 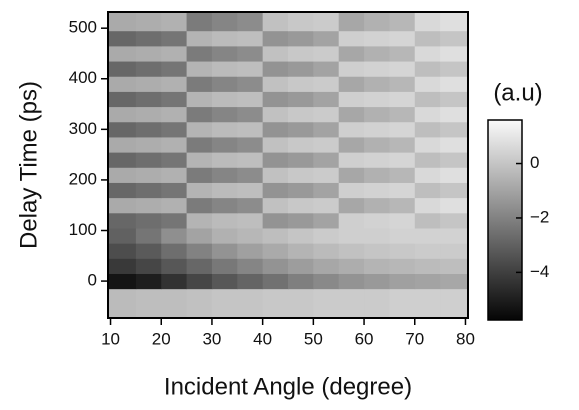 I want to click on colorbar-tick-label: 0, so click(x=534, y=162).